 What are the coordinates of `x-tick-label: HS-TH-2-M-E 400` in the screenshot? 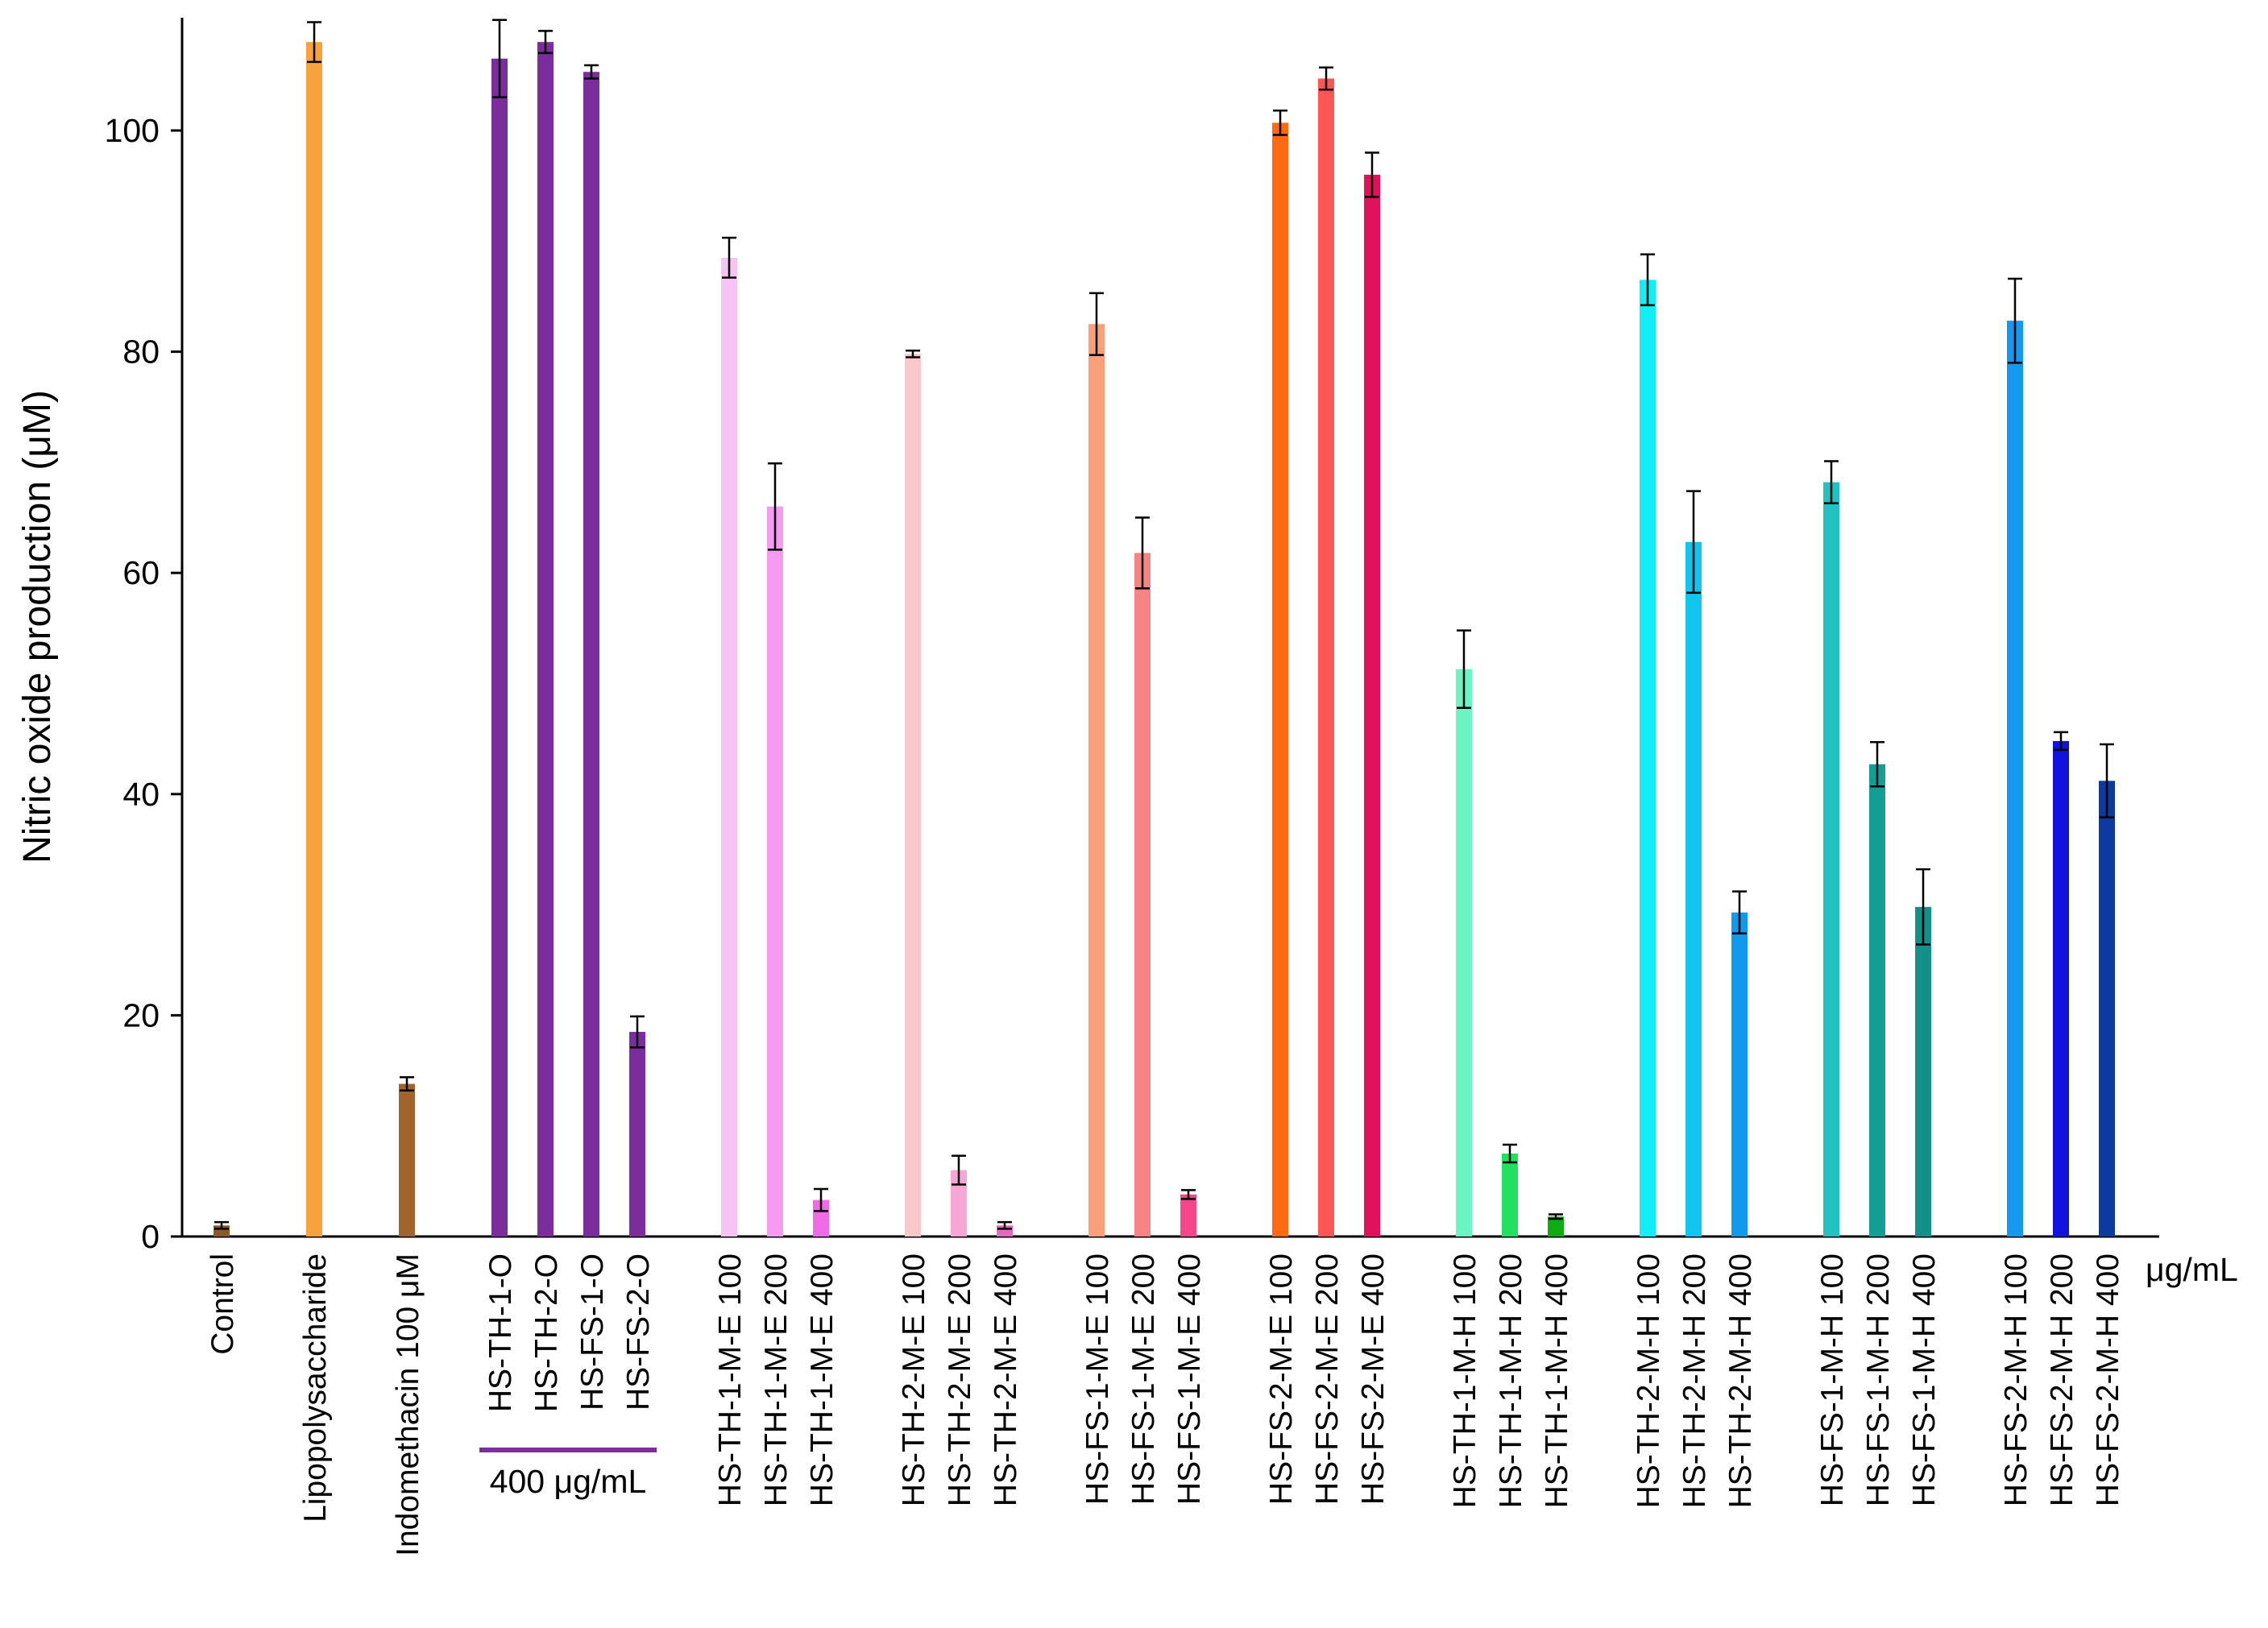 It's located at (1006, 1379).